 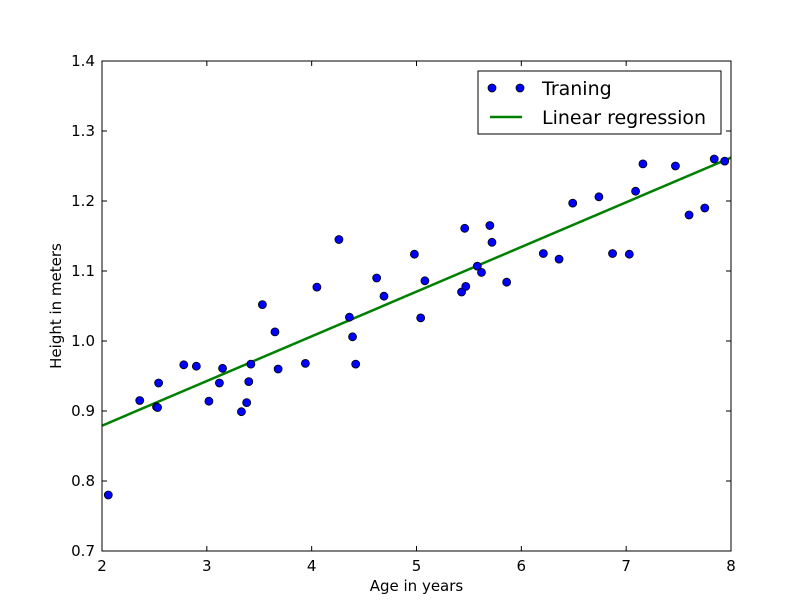 I want to click on x-tick-label: 8, so click(x=731, y=566).